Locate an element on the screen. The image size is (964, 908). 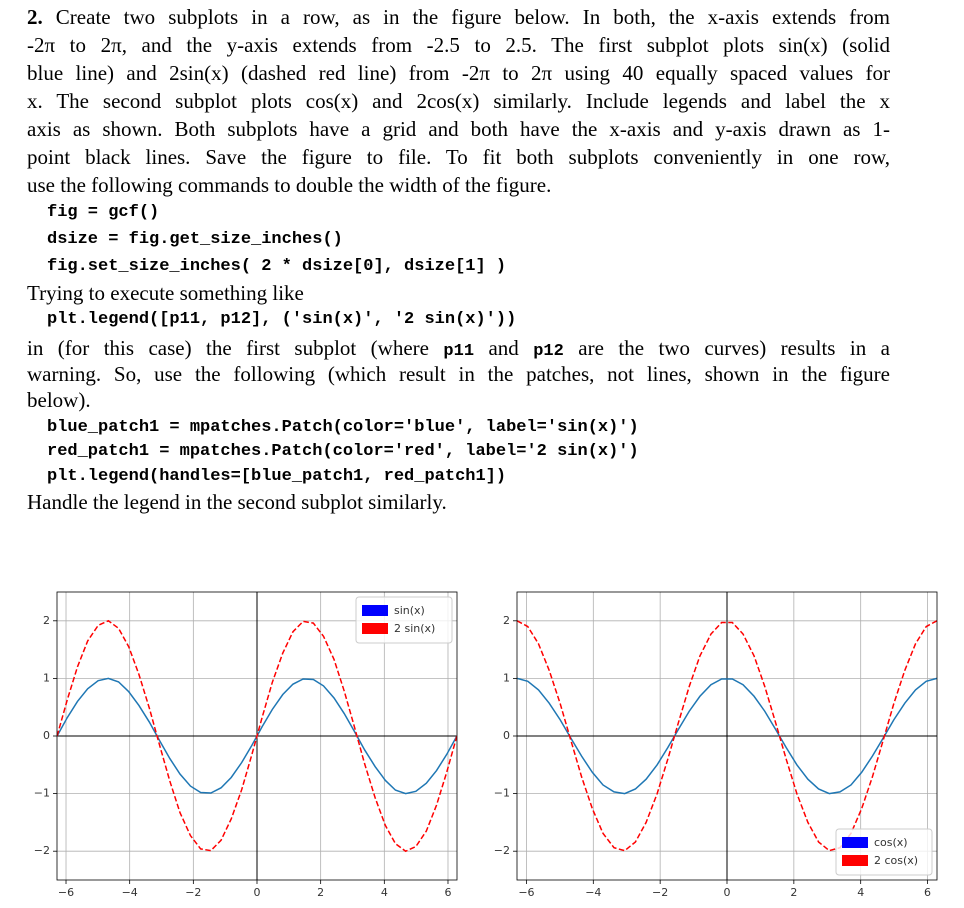
code-line: fig = gcf() is located at coordinates (103, 212).